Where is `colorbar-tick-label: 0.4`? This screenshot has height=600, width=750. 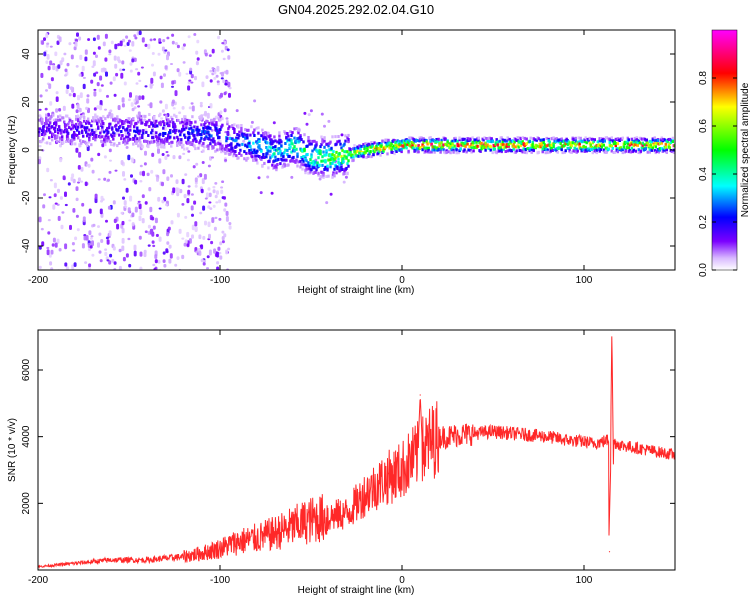
colorbar-tick-label: 0.4 is located at coordinates (703, 174).